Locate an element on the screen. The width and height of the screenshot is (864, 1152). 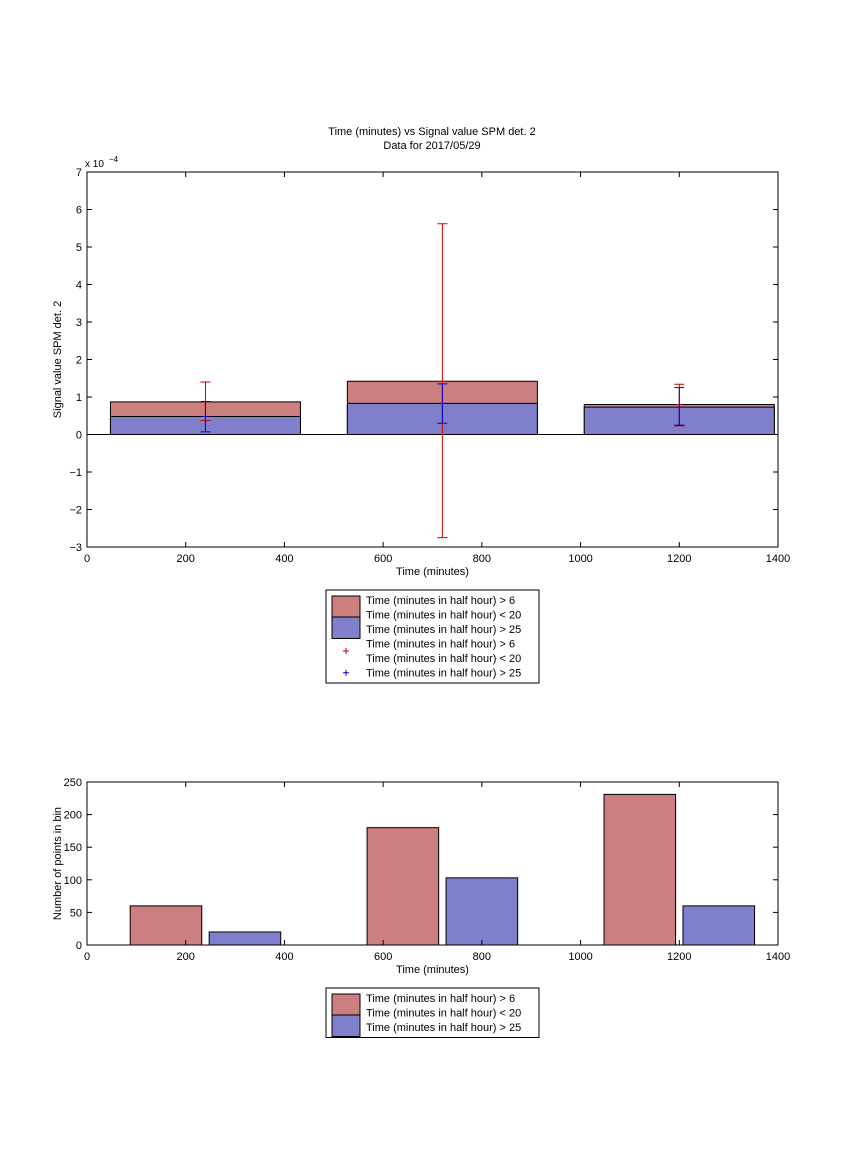
y-tick-label: 6 is located at coordinates (79, 211).